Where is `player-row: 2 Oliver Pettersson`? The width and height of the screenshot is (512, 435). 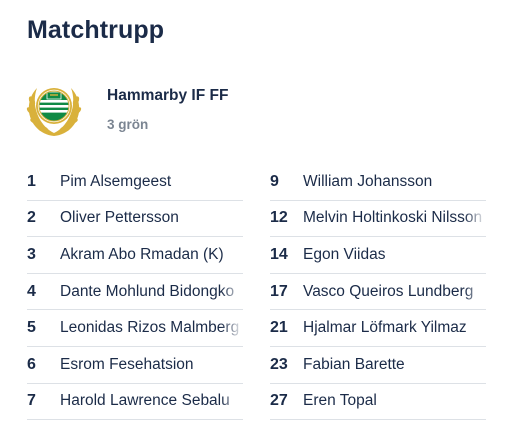 player-row: 2 Oliver Pettersson is located at coordinates (135, 219).